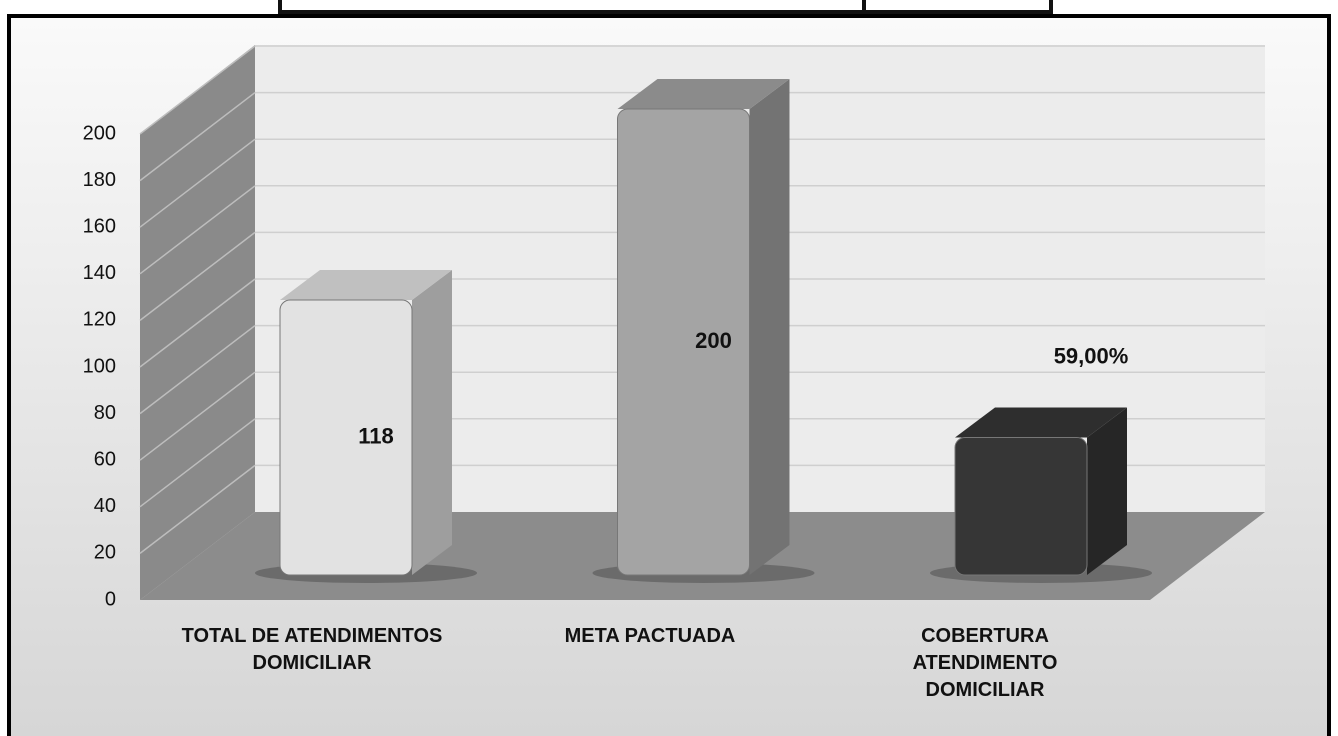  Describe the element at coordinates (99, 226) in the screenshot. I see `y-tick-label: 160` at that location.